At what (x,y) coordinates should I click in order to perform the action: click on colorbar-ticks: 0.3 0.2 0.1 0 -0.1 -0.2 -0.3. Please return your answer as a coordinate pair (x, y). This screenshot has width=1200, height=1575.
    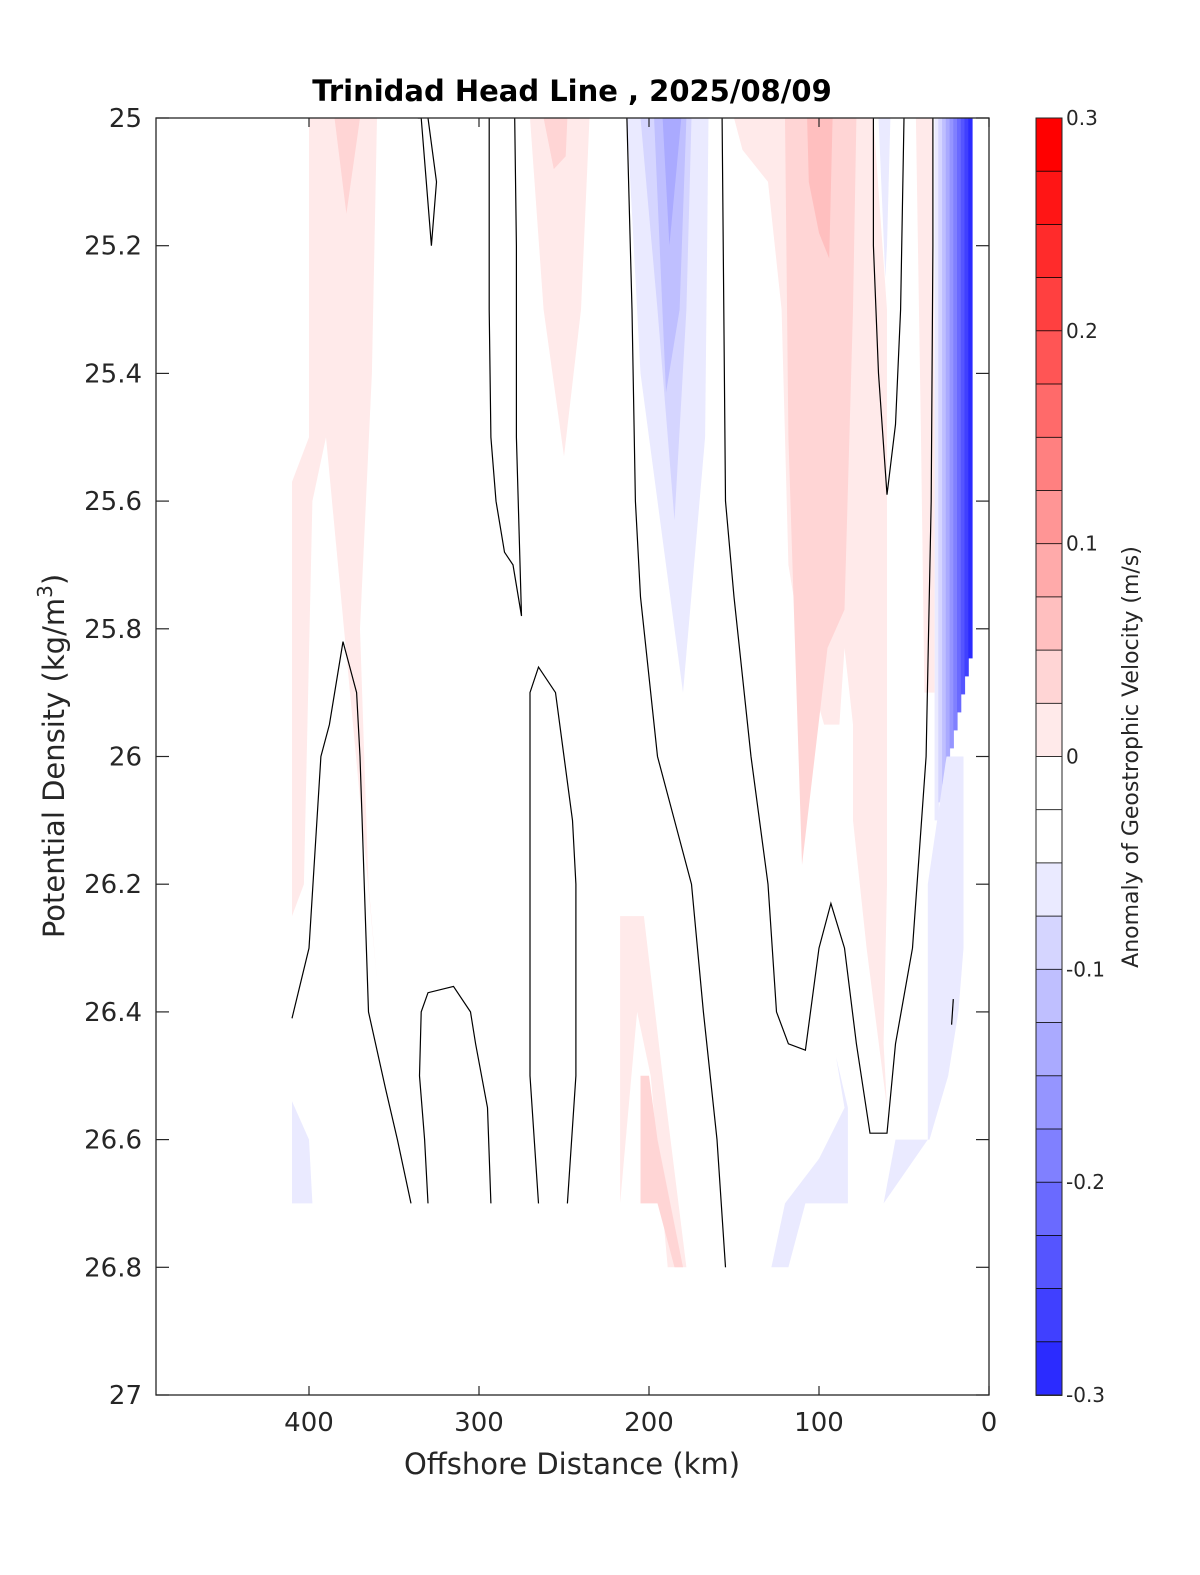
    Looking at the image, I should click on (1085, 756).